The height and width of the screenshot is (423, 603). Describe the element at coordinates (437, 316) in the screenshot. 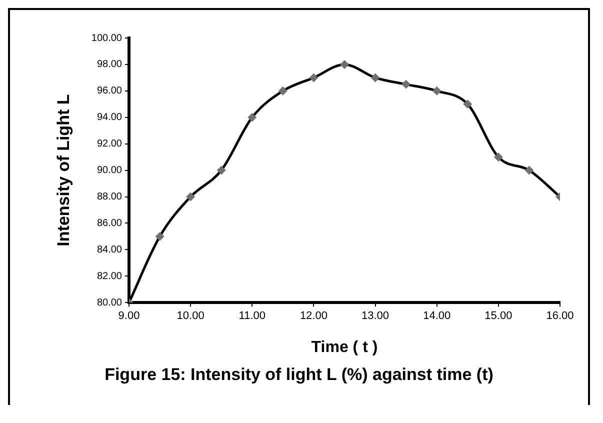

I see `x-tick-label: 14.00` at that location.